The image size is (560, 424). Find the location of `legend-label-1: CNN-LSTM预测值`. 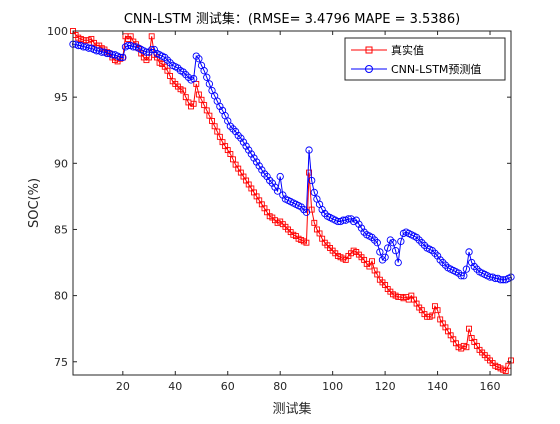

legend-label-1: CNN-LSTM预测值 is located at coordinates (436, 69).